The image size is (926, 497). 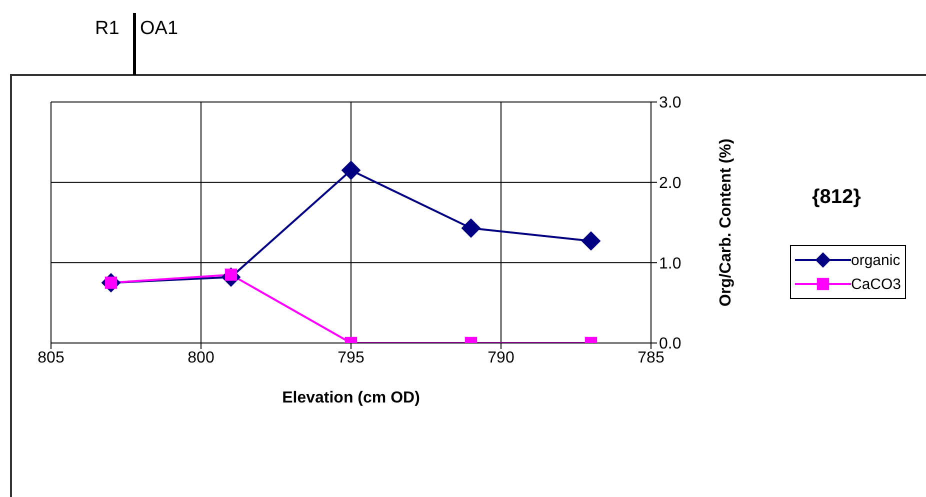 What do you see at coordinates (726, 222) in the screenshot?
I see `y-axis-title: Org/Carb. Content (%)` at bounding box center [726, 222].